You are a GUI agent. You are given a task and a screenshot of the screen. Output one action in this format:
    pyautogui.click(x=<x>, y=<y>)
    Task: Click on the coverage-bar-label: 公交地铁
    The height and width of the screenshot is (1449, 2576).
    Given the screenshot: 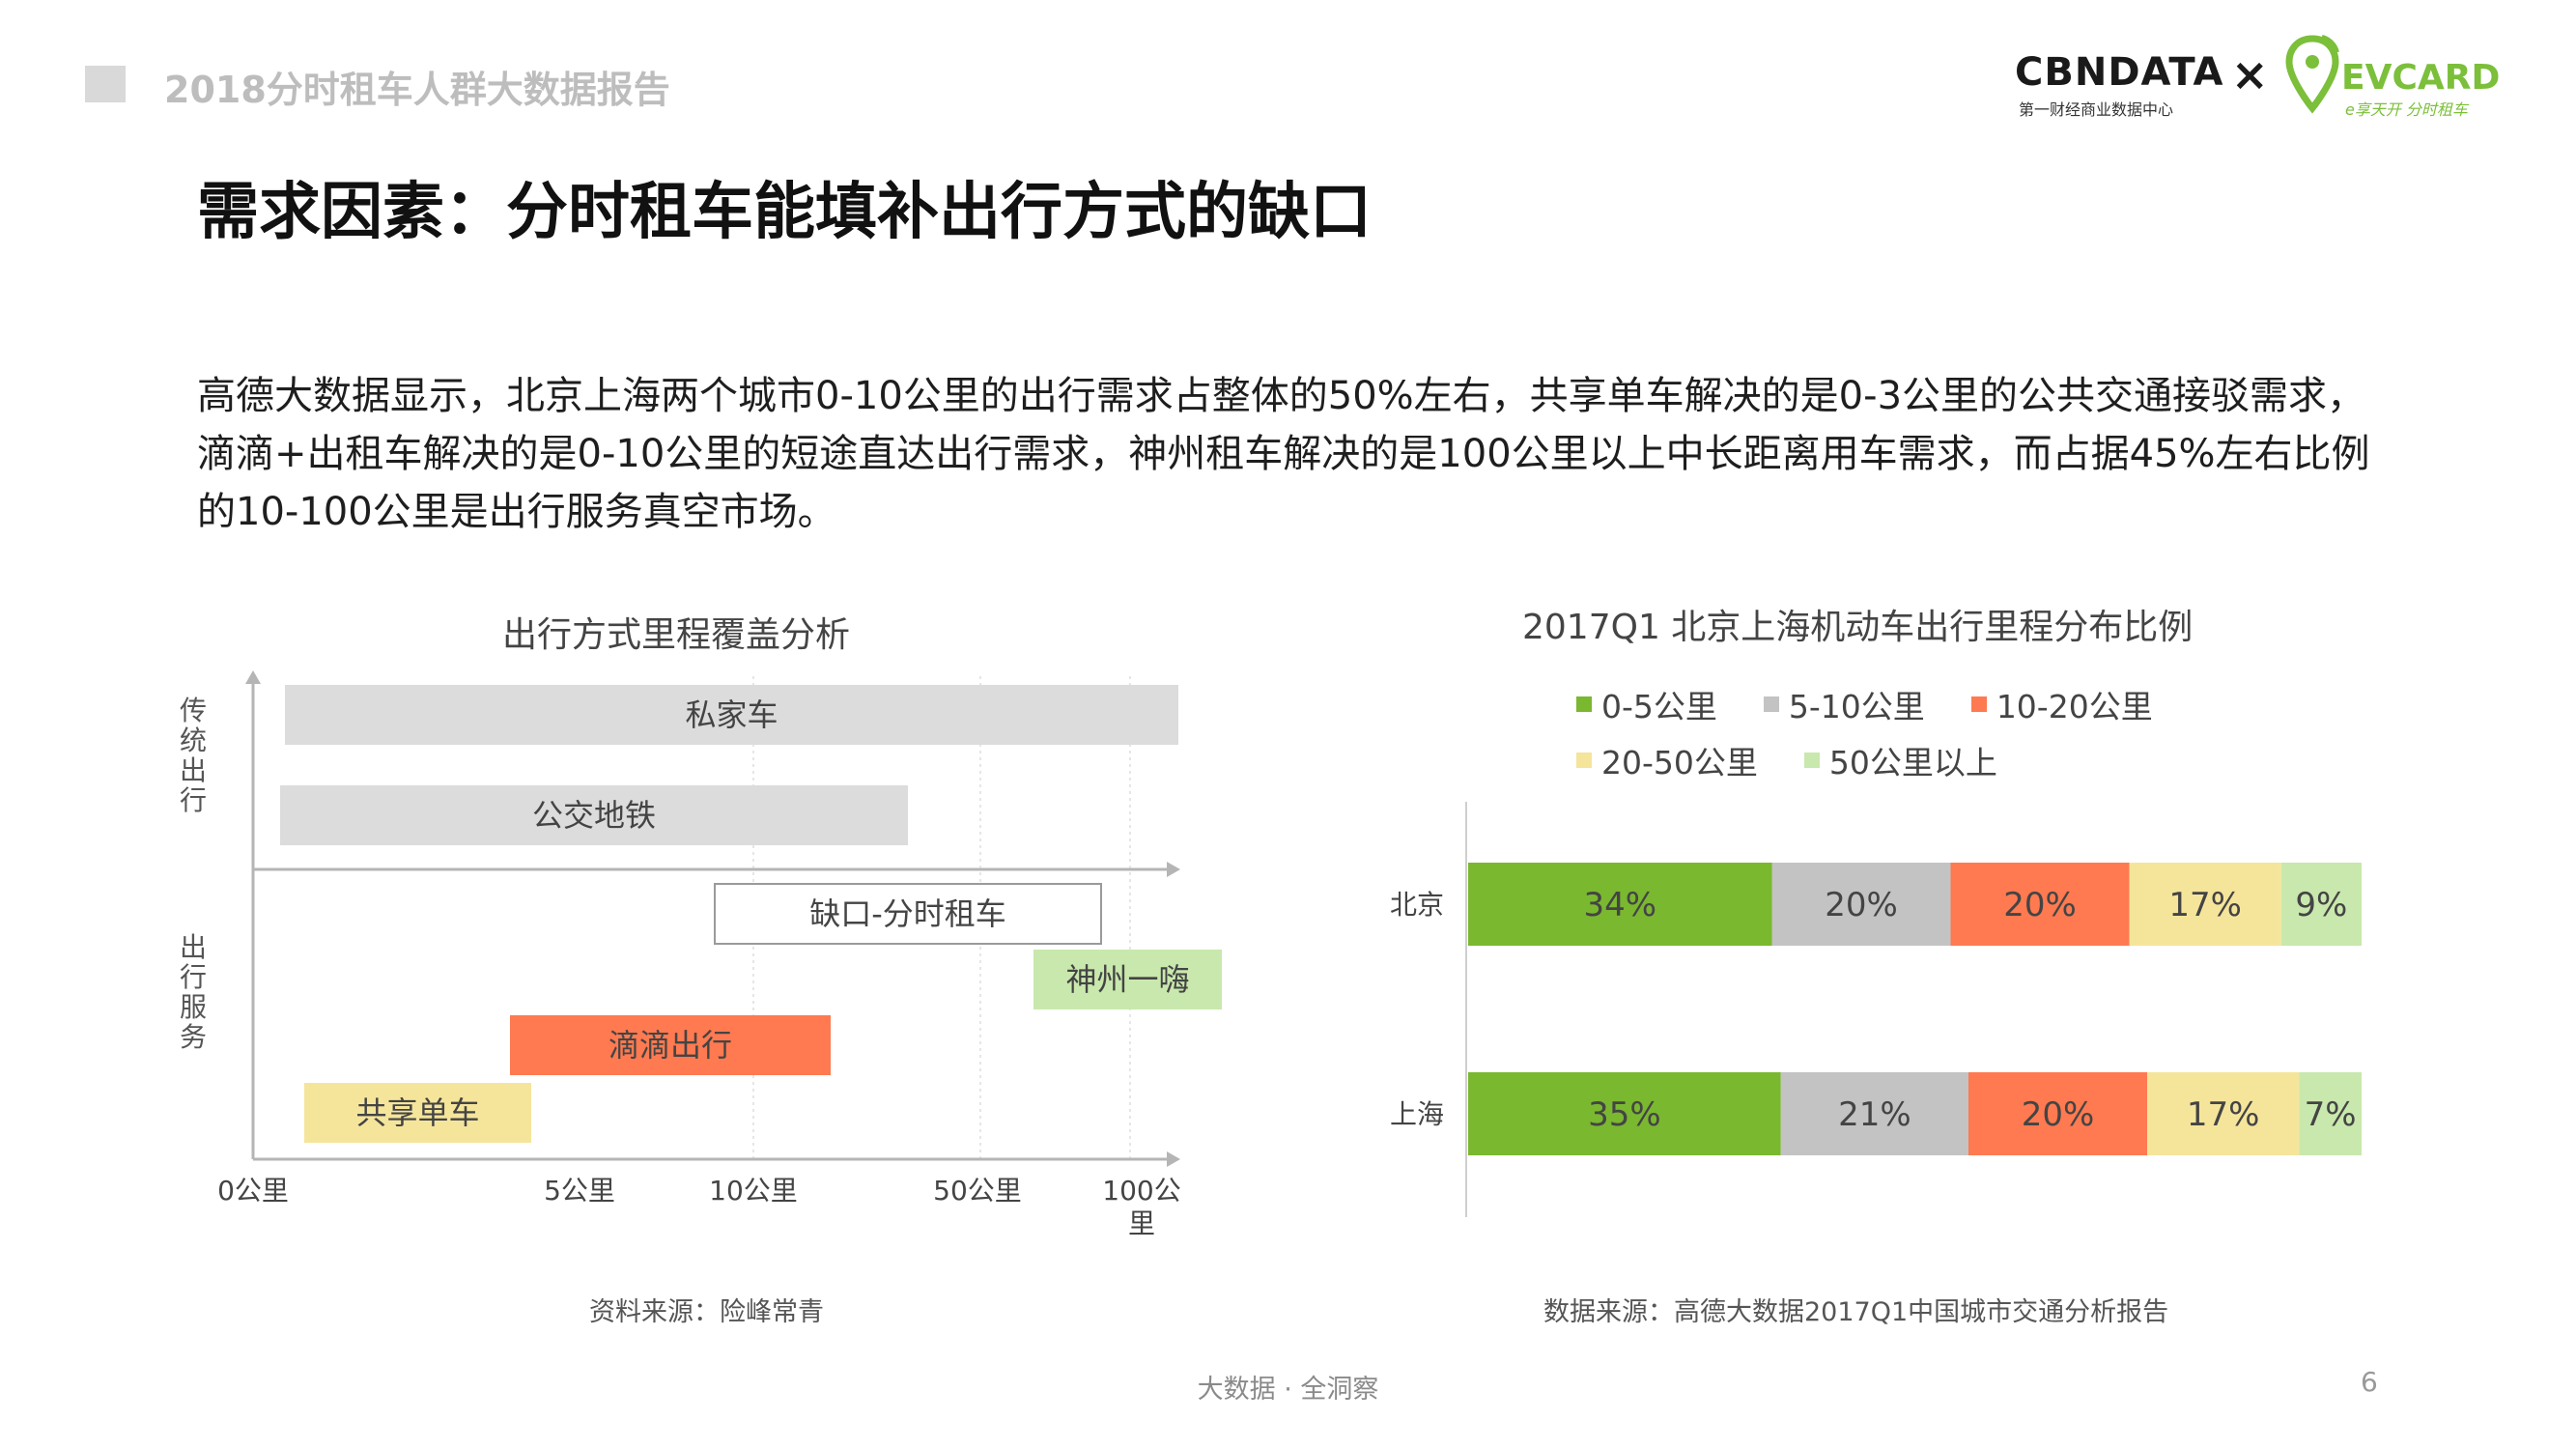 What is the action you would take?
    pyautogui.click(x=594, y=815)
    